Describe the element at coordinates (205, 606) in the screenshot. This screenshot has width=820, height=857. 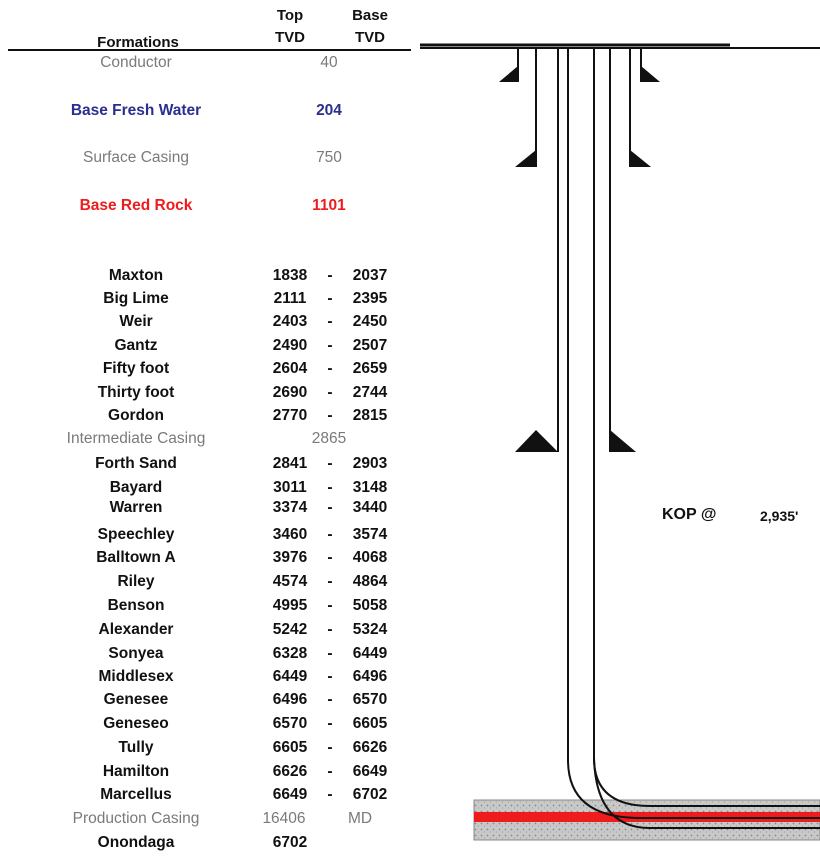
I see `formation-row: Benson 4995 - 5058` at that location.